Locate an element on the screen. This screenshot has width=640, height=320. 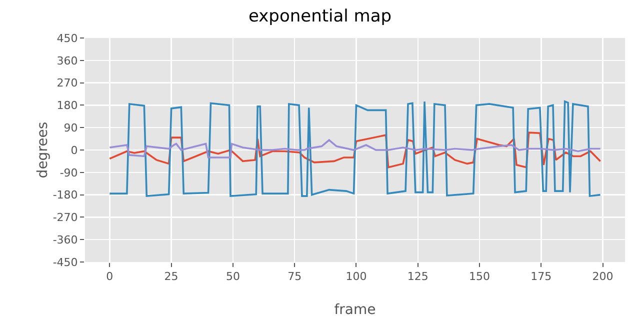
y-tick-label: 360 is located at coordinates (67, 61).